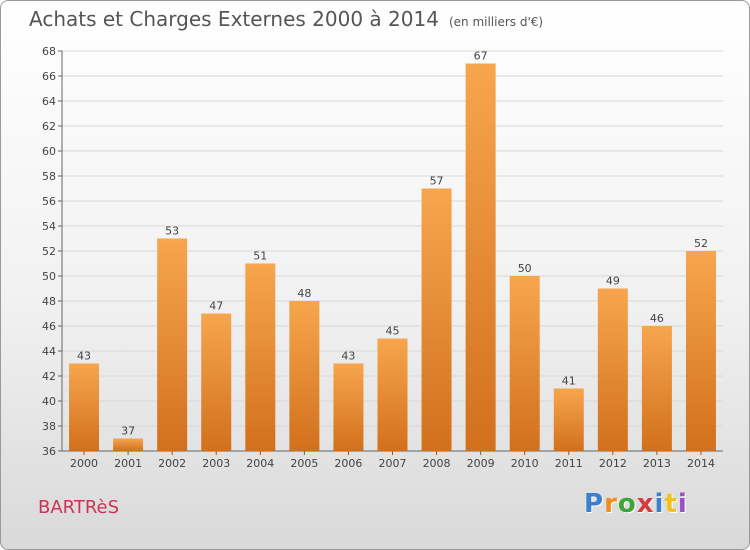 This screenshot has width=750, height=550. I want to click on bar-2011, so click(568, 419).